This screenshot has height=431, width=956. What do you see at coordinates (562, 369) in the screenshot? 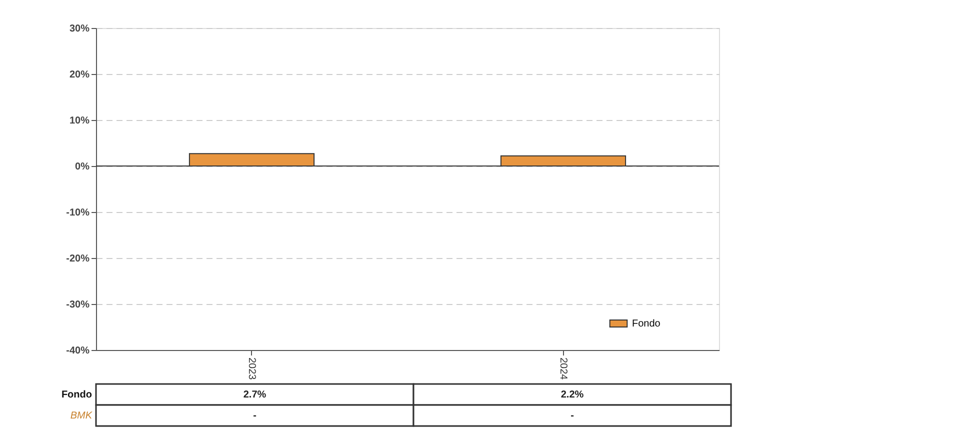
I see `x-tick-label: 2024` at bounding box center [562, 369].